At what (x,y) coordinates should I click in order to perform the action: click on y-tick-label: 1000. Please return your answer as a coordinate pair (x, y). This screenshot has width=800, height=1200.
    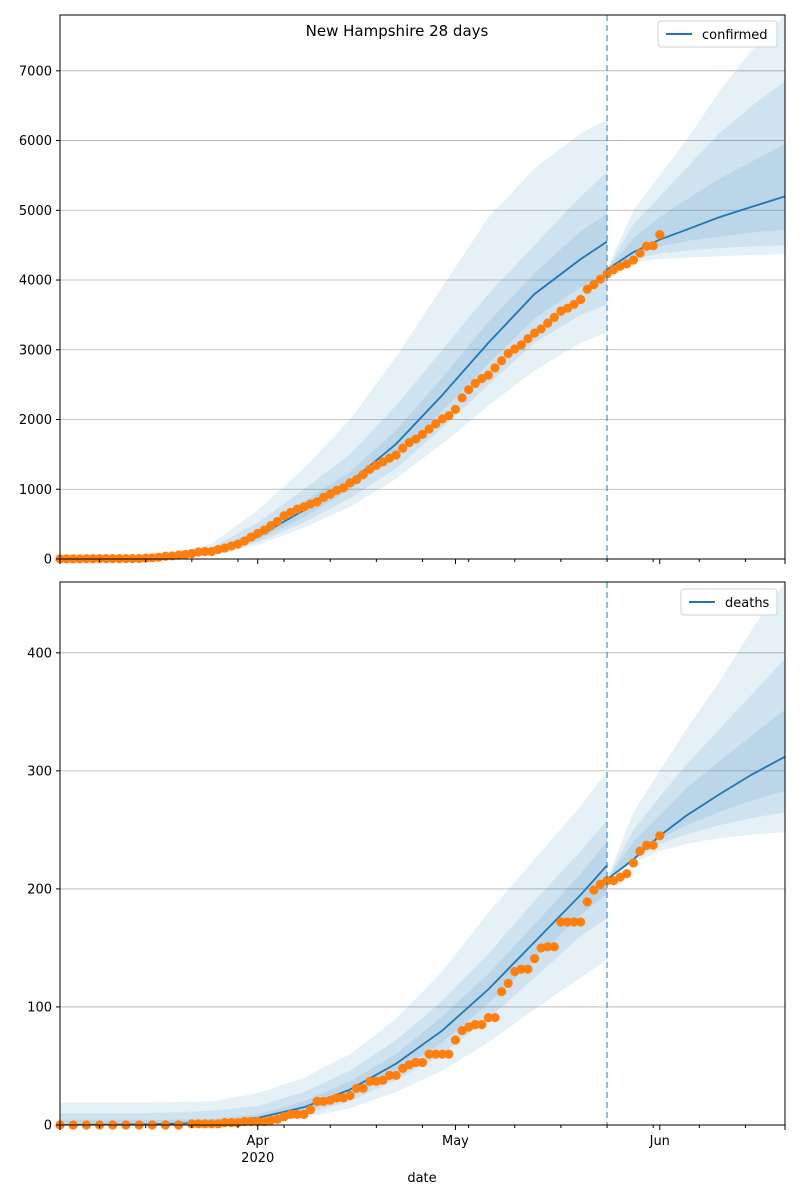
    Looking at the image, I should click on (35, 490).